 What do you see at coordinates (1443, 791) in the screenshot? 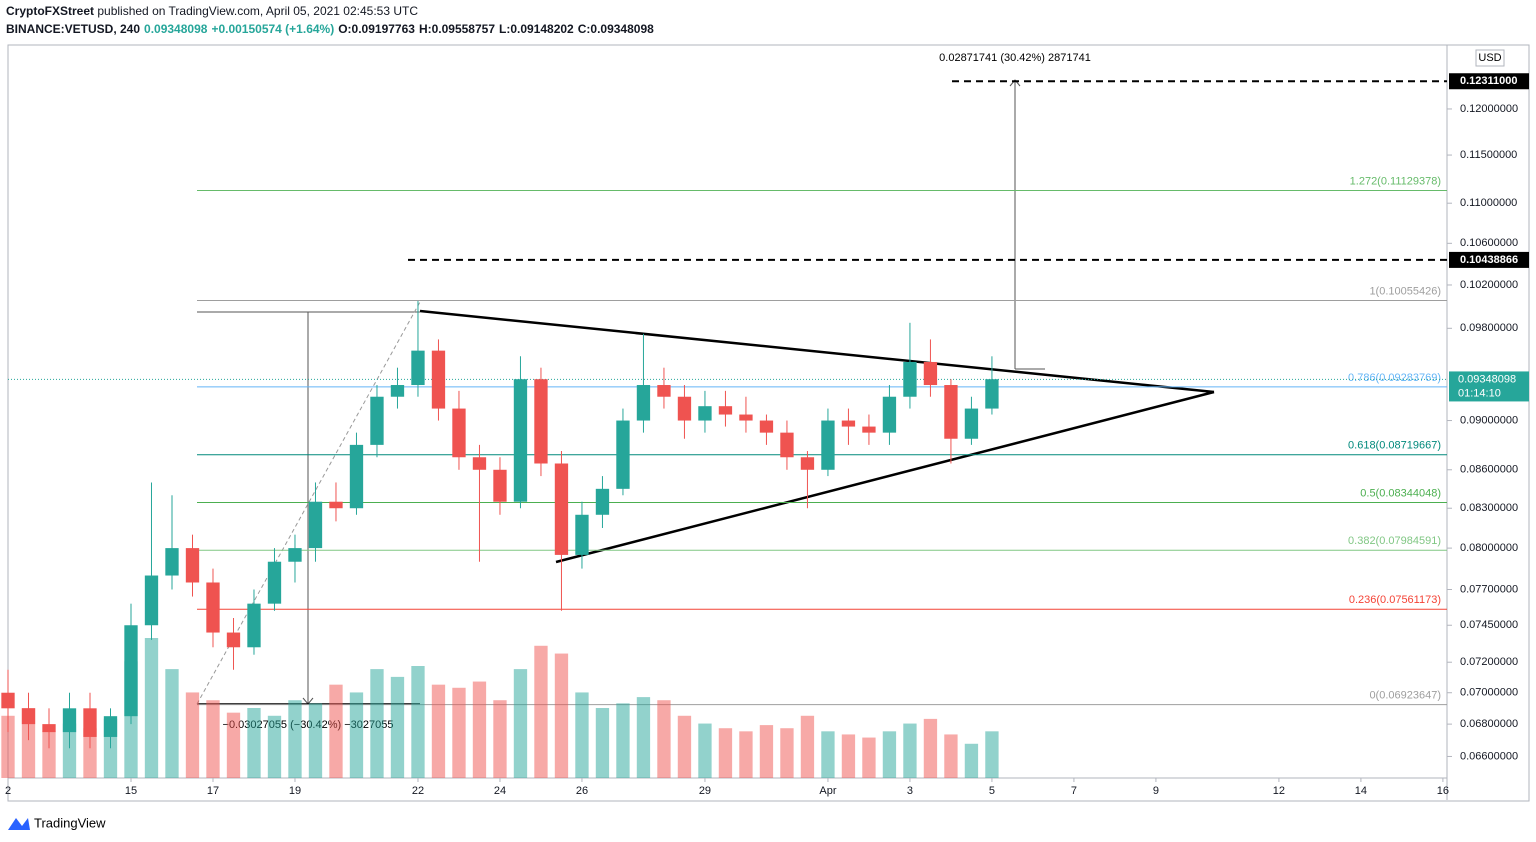
I see `x-tick-label: 16` at bounding box center [1443, 791].